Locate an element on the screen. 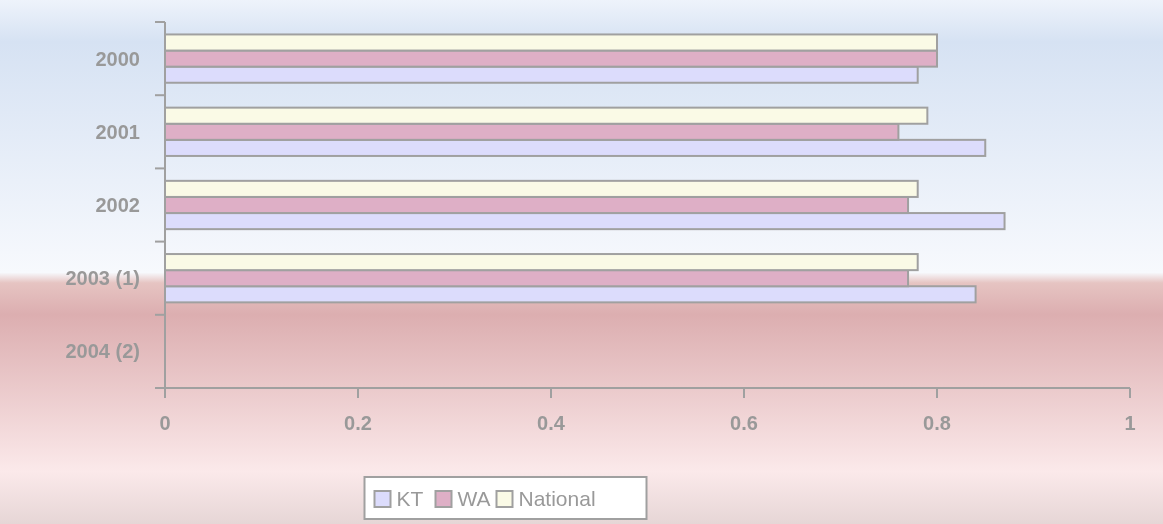 Image resolution: width=1163 pixels, height=524 pixels. x-tick-label: 0.6 is located at coordinates (744, 423).